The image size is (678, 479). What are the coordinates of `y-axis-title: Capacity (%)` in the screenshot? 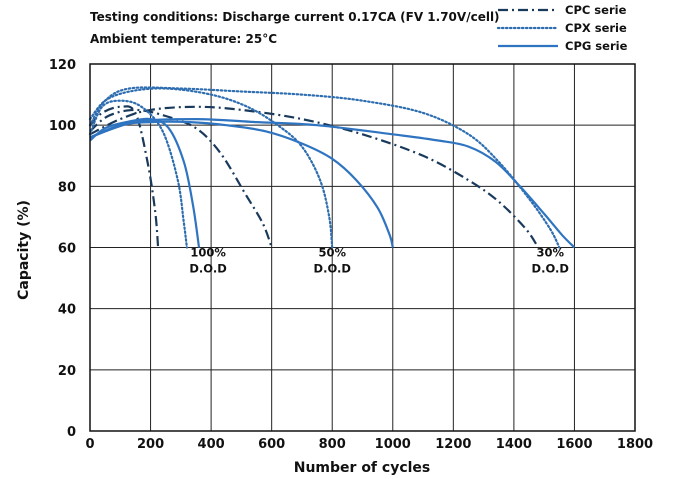 It's located at (24, 250).